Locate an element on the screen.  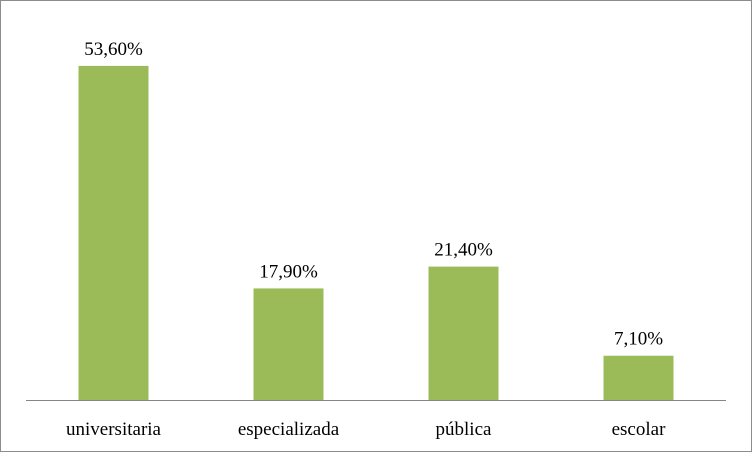
x-tick-label-3: escolar is located at coordinates (639, 429).